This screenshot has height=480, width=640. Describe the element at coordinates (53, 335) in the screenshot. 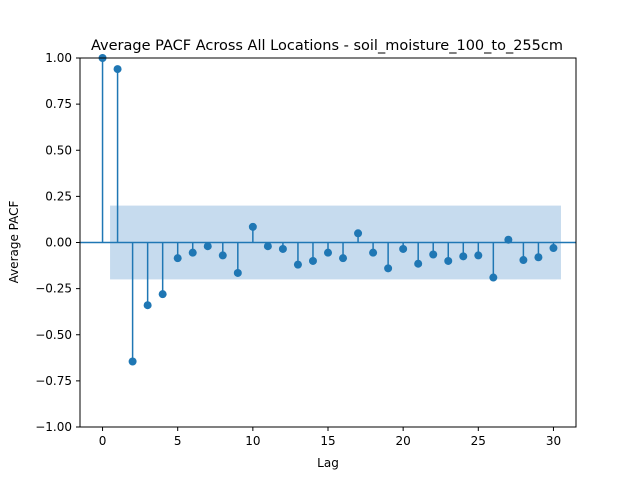

I see `y-tick-label: −0.50` at that location.